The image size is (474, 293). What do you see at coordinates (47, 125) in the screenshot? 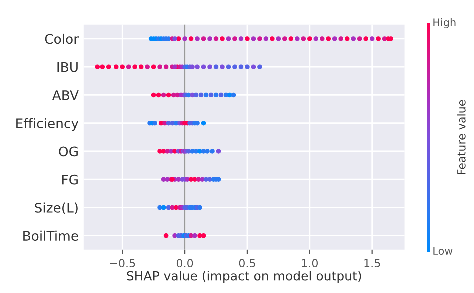
I see `y-tick-label: Efficiency` at bounding box center [47, 125].